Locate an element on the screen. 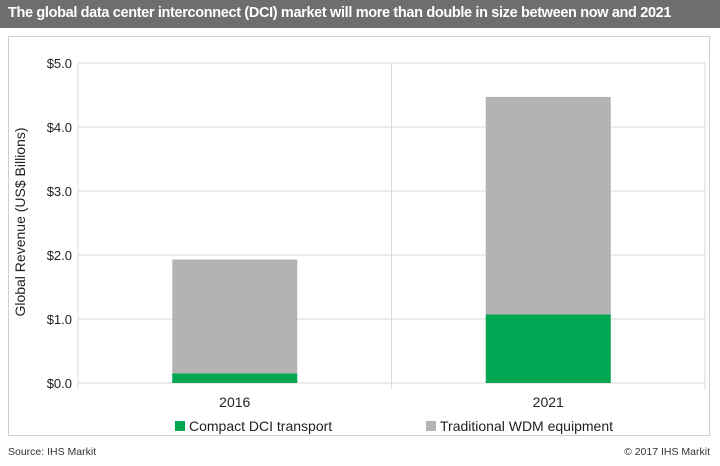 The width and height of the screenshot is (720, 466). legend-compact-dci-label: Compact DCI transport is located at coordinates (260, 426).